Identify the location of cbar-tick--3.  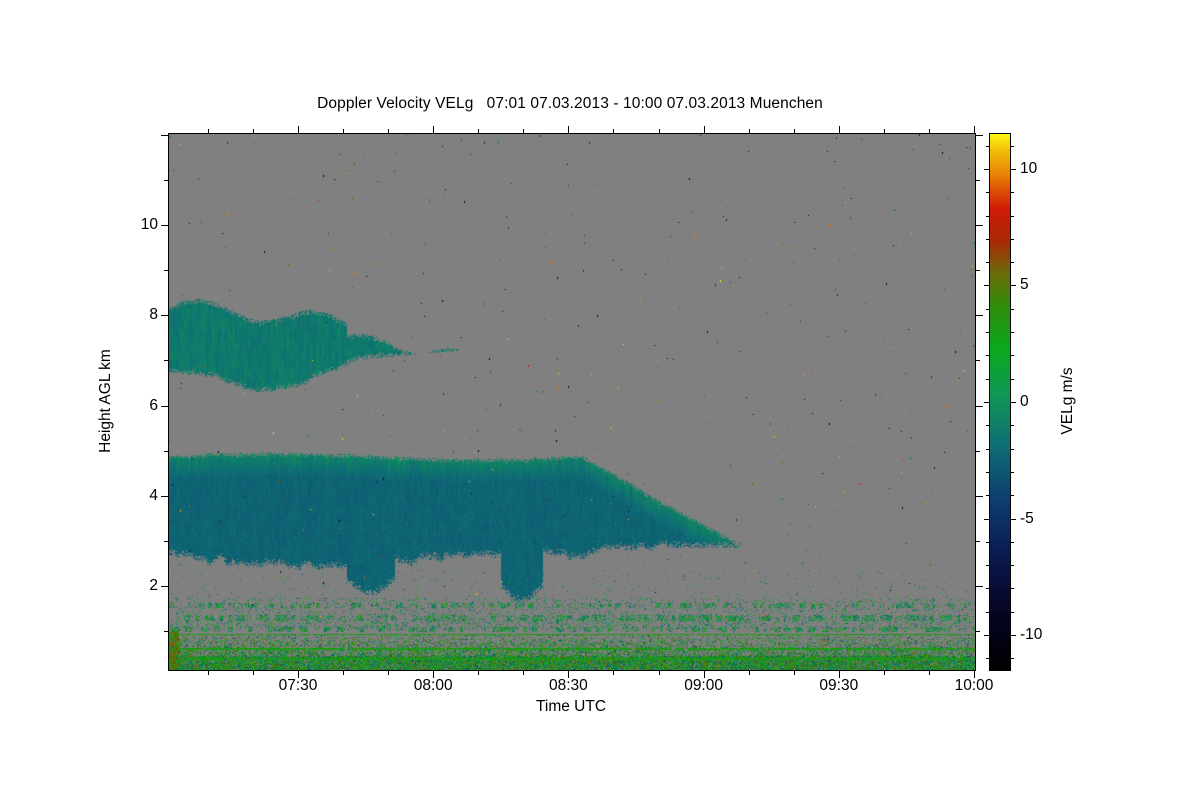
(1012, 472).